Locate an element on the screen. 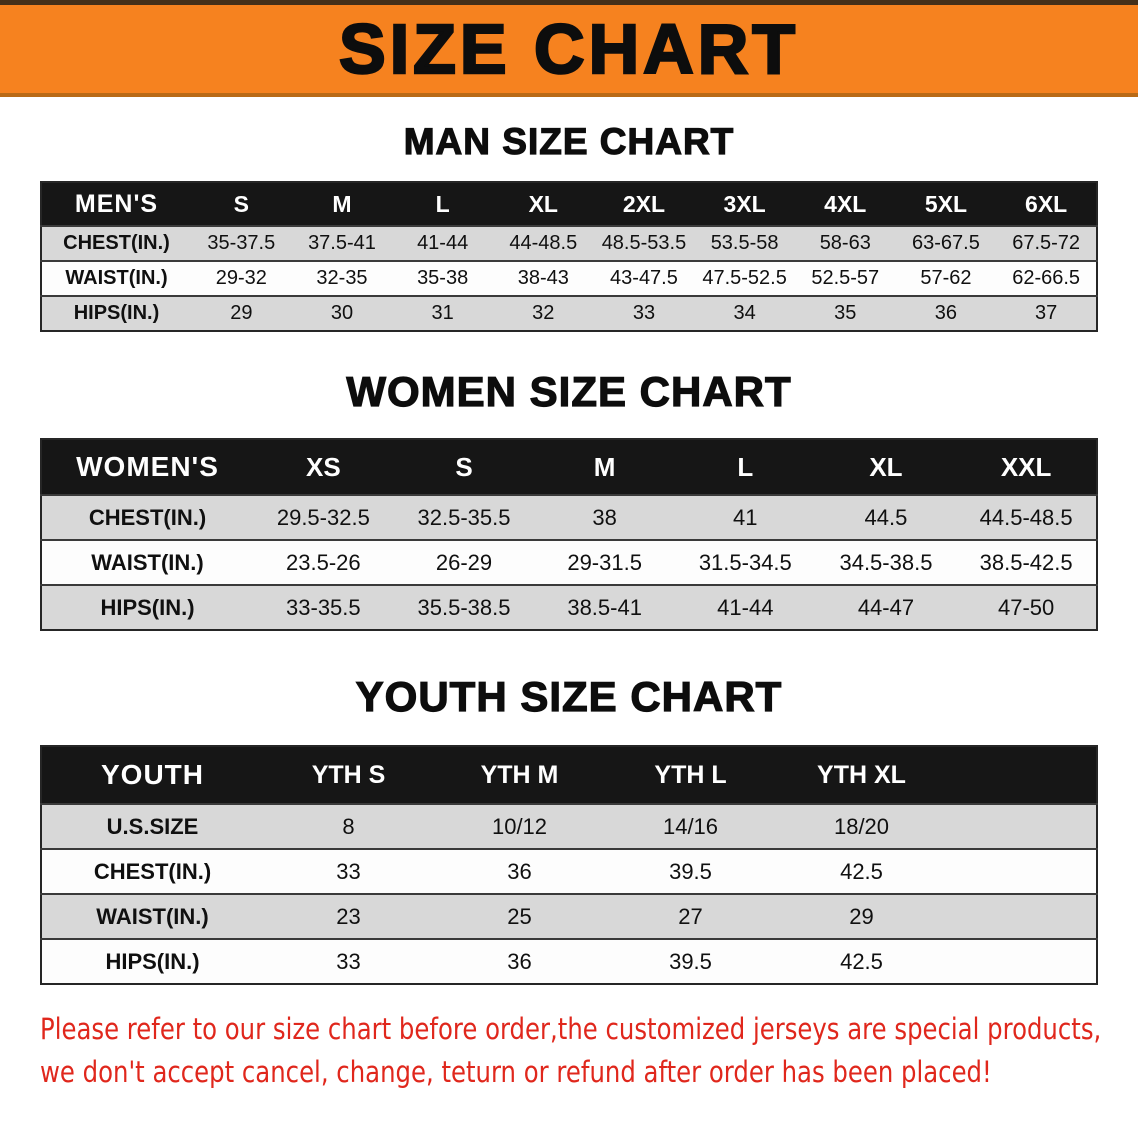 Image resolution: width=1138 pixels, height=1132 pixels. size-column-header: YTH XL is located at coordinates (861, 775).